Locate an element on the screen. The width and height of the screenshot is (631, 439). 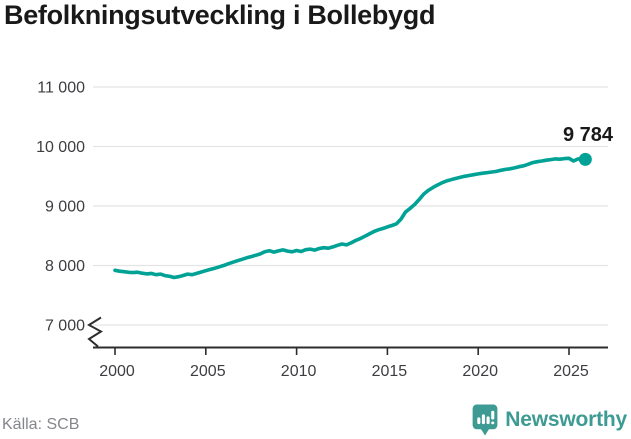
latest-value-label: 9 784 is located at coordinates (588, 135).